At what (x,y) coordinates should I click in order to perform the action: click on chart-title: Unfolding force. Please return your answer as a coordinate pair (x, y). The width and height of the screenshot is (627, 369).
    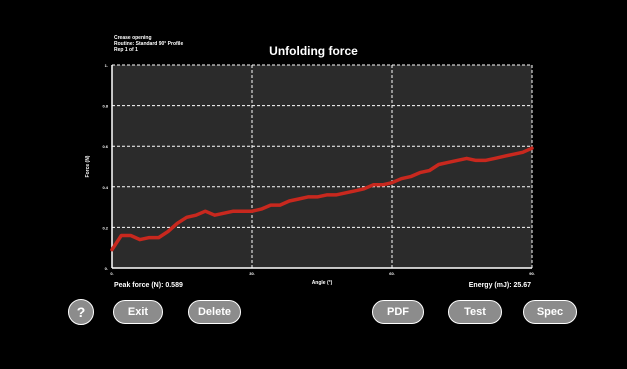
    Looking at the image, I should click on (313, 51).